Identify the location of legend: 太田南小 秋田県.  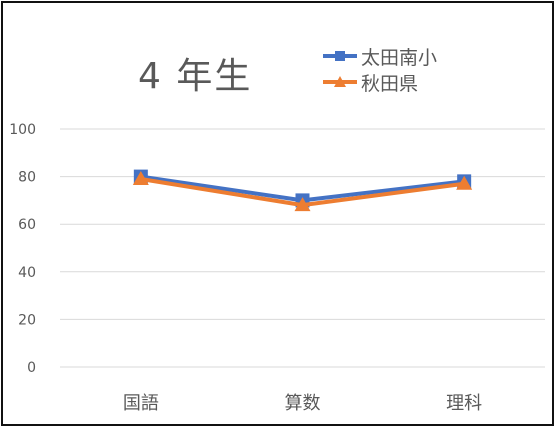
(379, 69).